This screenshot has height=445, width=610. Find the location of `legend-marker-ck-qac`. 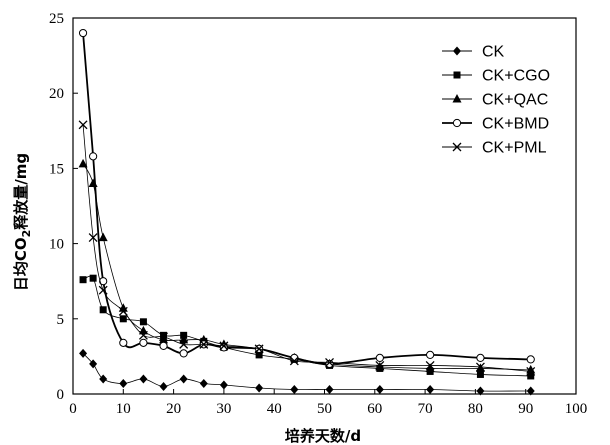

legend-marker-ck-qac is located at coordinates (457, 98).